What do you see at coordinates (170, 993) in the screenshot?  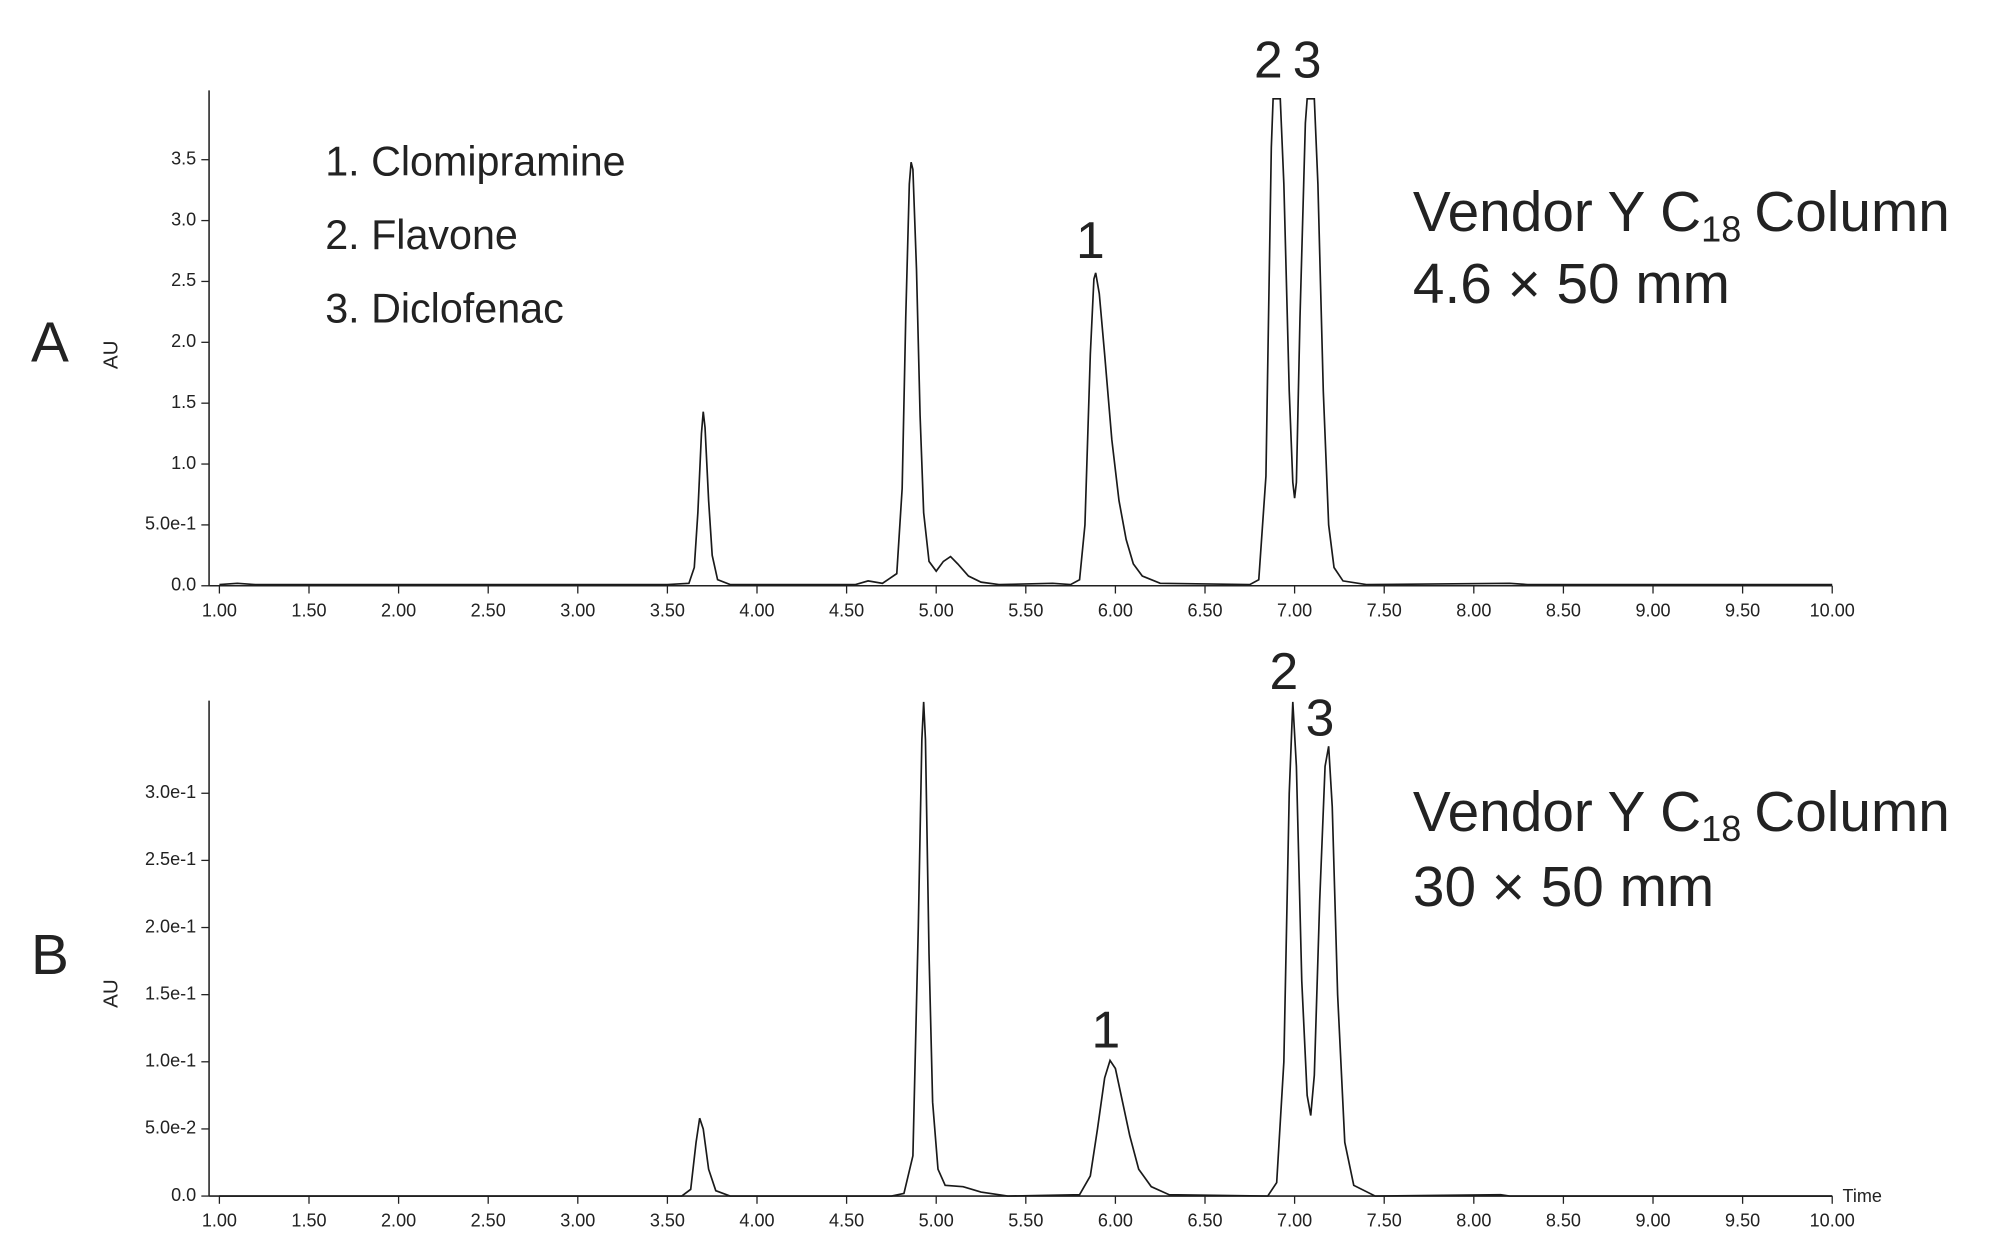 I see `y-tick-label: 1.5e-1` at bounding box center [170, 993].